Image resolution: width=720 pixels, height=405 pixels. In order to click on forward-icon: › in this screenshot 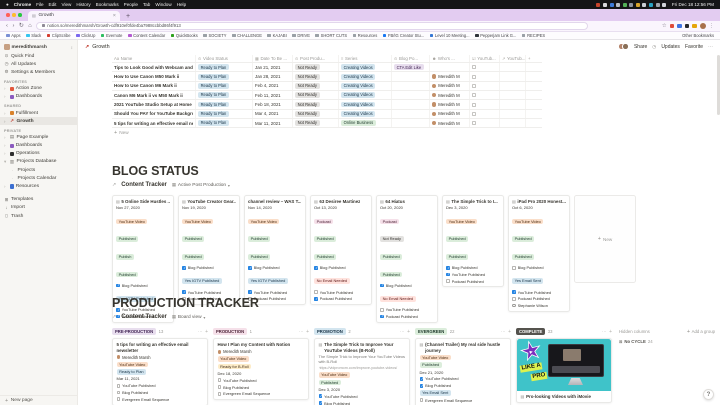, I will do `click(13, 26)`.